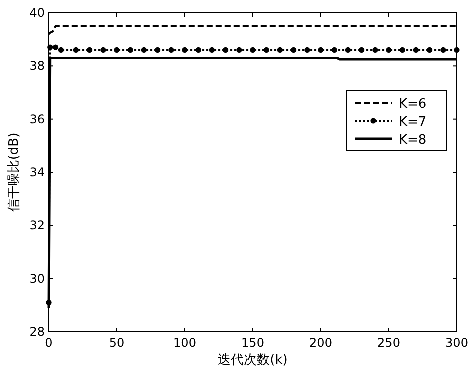 The width and height of the screenshot is (474, 375). What do you see at coordinates (37, 119) in the screenshot?
I see `y-tick-label: 36` at bounding box center [37, 119].